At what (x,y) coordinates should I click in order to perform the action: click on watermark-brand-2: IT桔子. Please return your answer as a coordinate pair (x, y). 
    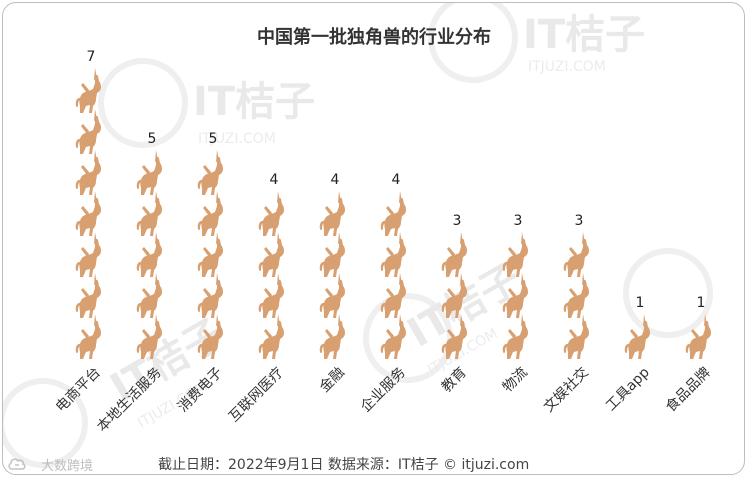
    Looking at the image, I should click on (584, 35).